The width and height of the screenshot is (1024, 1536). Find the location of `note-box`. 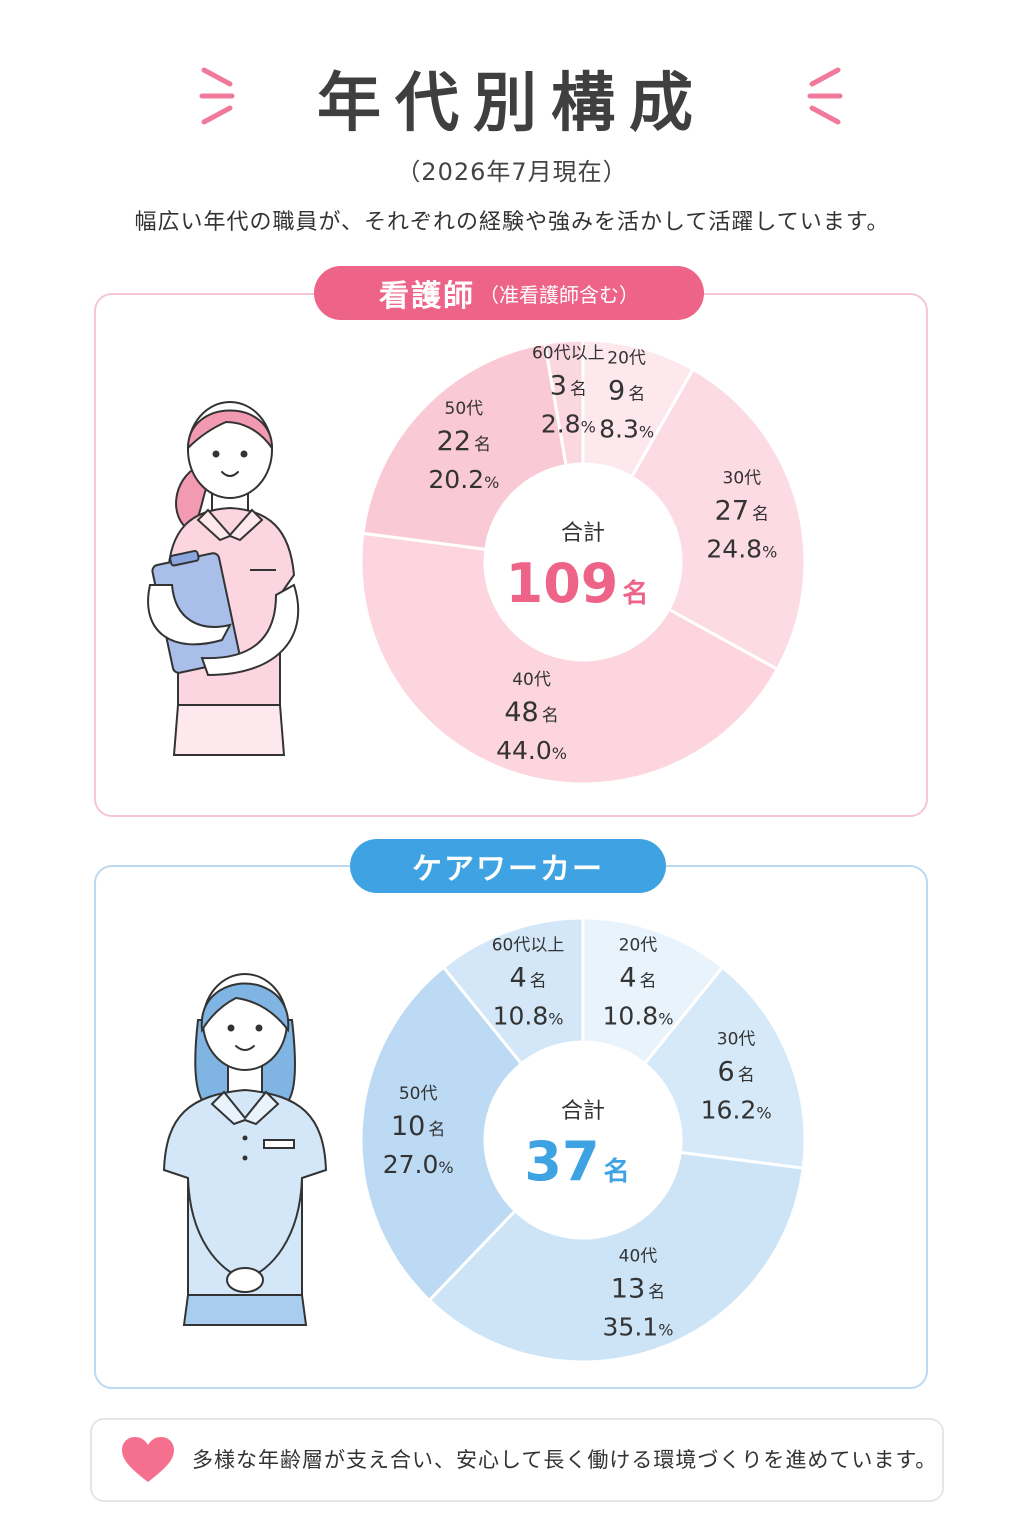

note-box is located at coordinates (517, 1460).